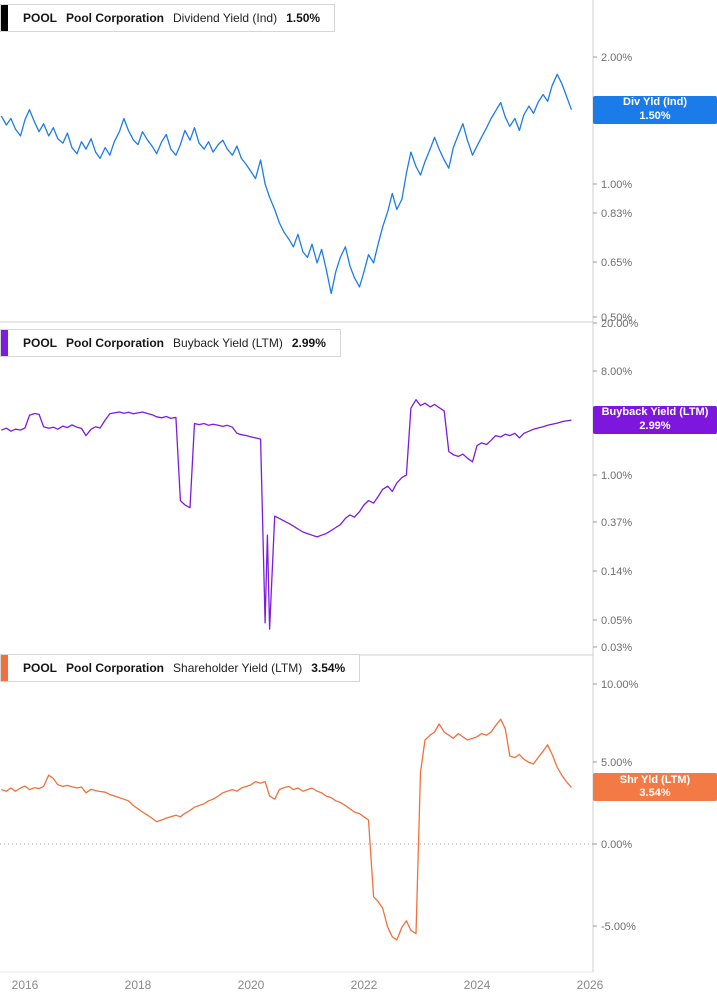 This screenshot has width=717, height=1005. I want to click on x-tick-label: 2016, so click(25, 985).